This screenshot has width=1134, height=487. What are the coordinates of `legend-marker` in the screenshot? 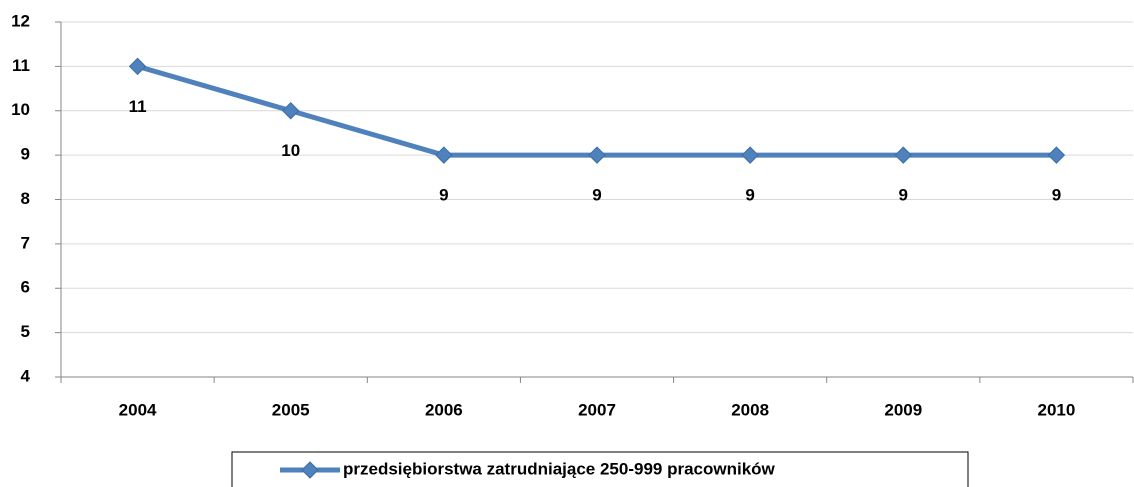 It's located at (310, 470).